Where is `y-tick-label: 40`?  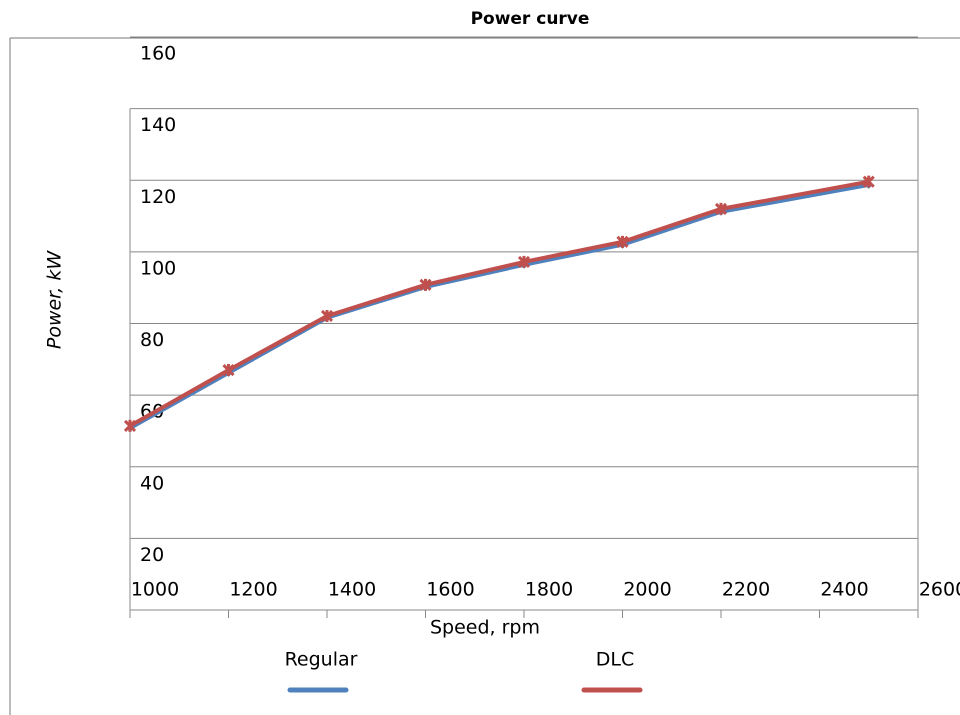
y-tick-label: 40 is located at coordinates (152, 483).